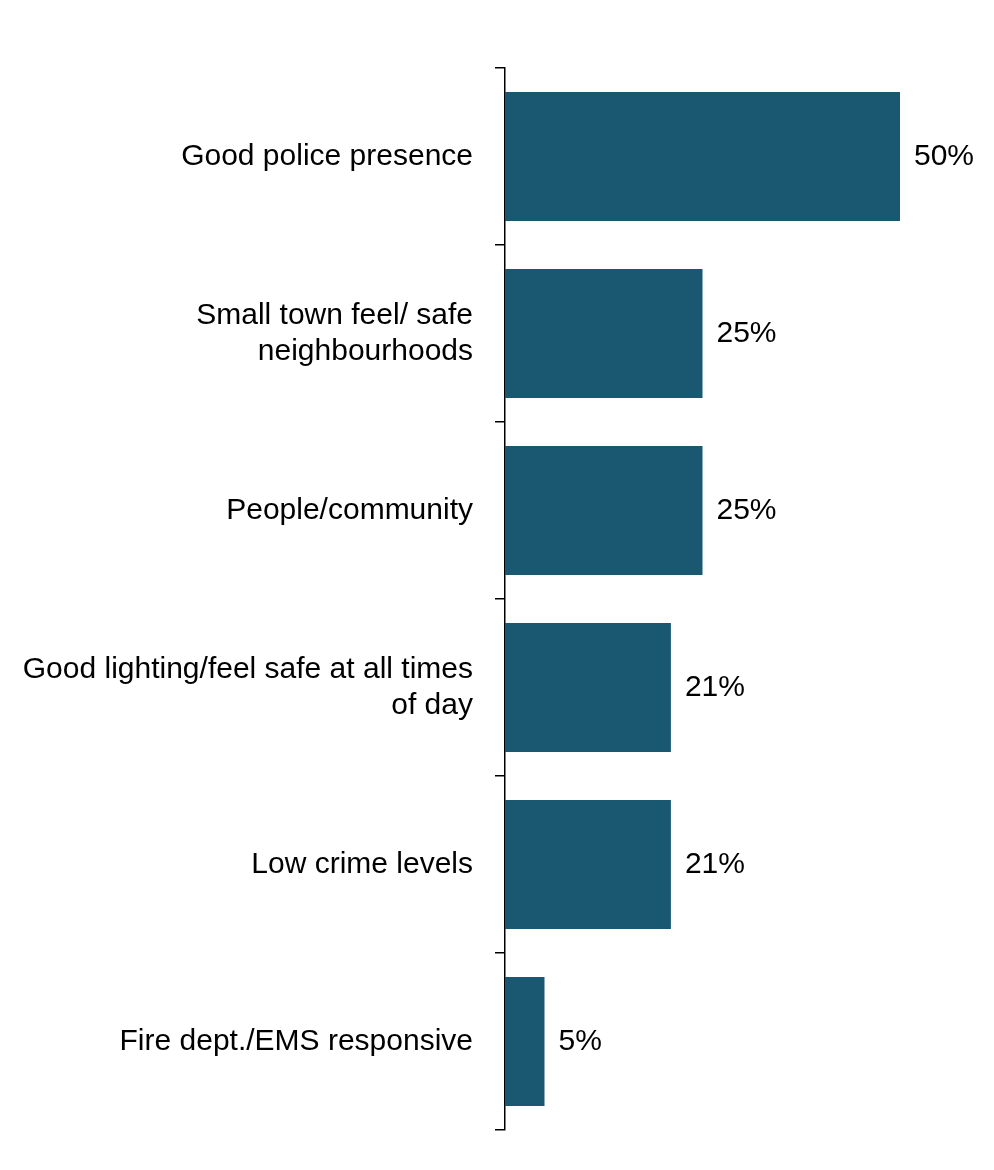 The height and width of the screenshot is (1170, 994). What do you see at coordinates (334, 331) in the screenshot?
I see `y-tick-label: Small town feel/ safe neighbourhoods` at bounding box center [334, 331].